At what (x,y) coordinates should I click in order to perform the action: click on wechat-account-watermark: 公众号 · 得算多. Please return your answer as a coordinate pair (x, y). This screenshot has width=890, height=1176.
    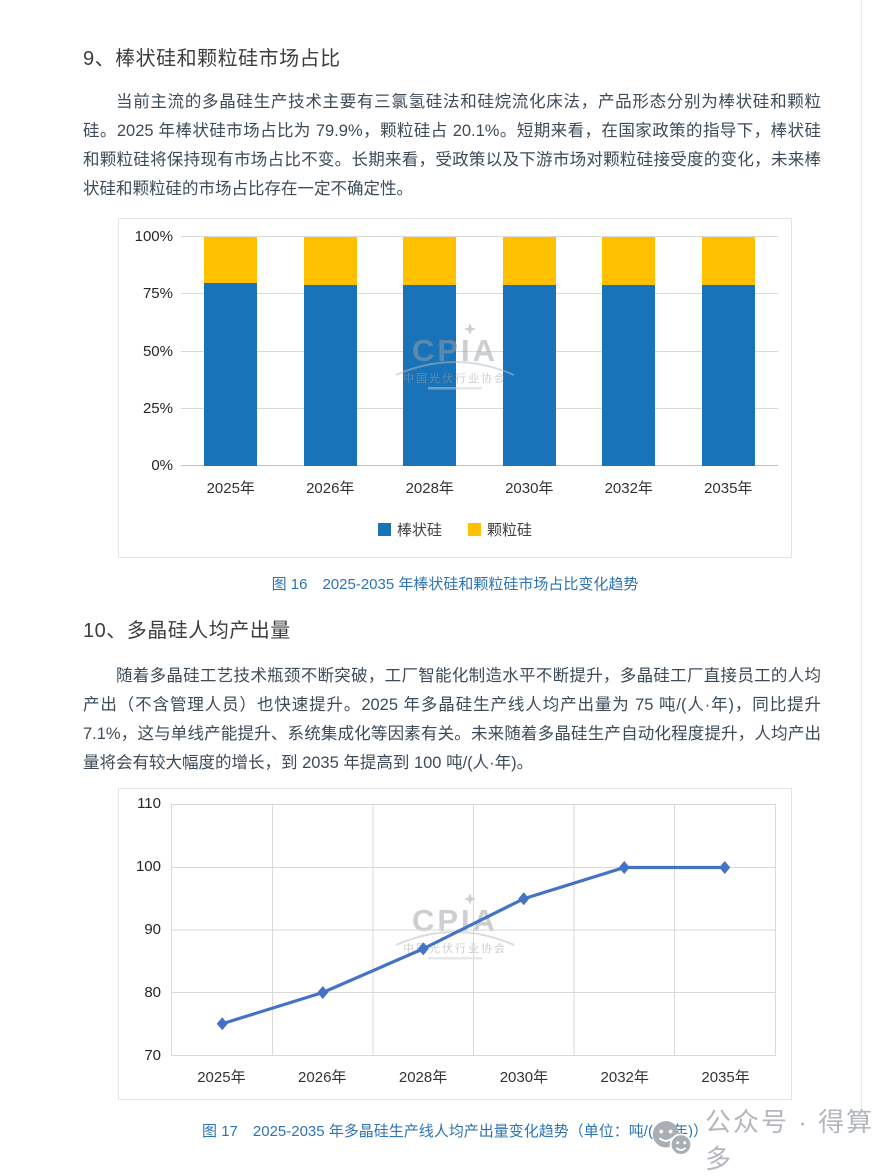
    Looking at the image, I should click on (770, 1139).